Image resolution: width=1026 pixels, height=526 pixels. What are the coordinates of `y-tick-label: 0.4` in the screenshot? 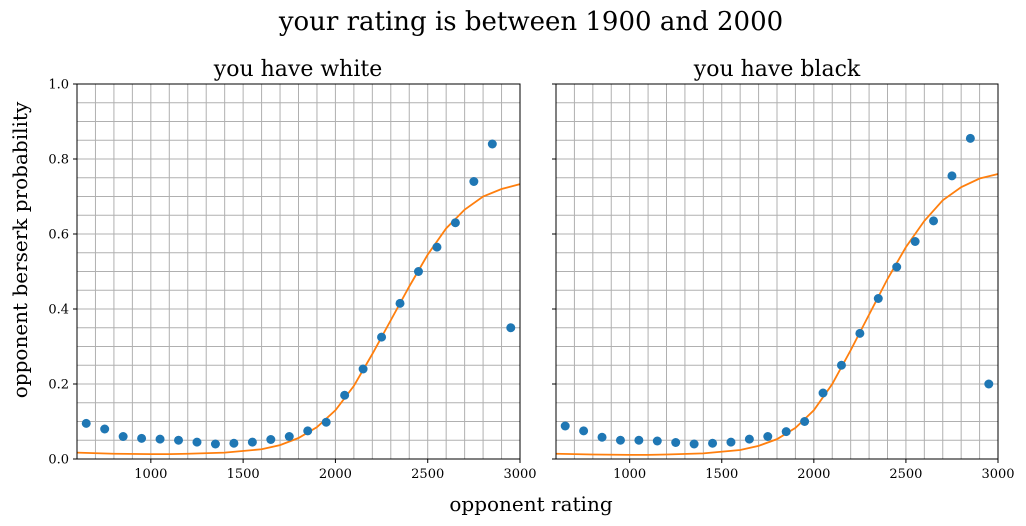 It's located at (58, 310).